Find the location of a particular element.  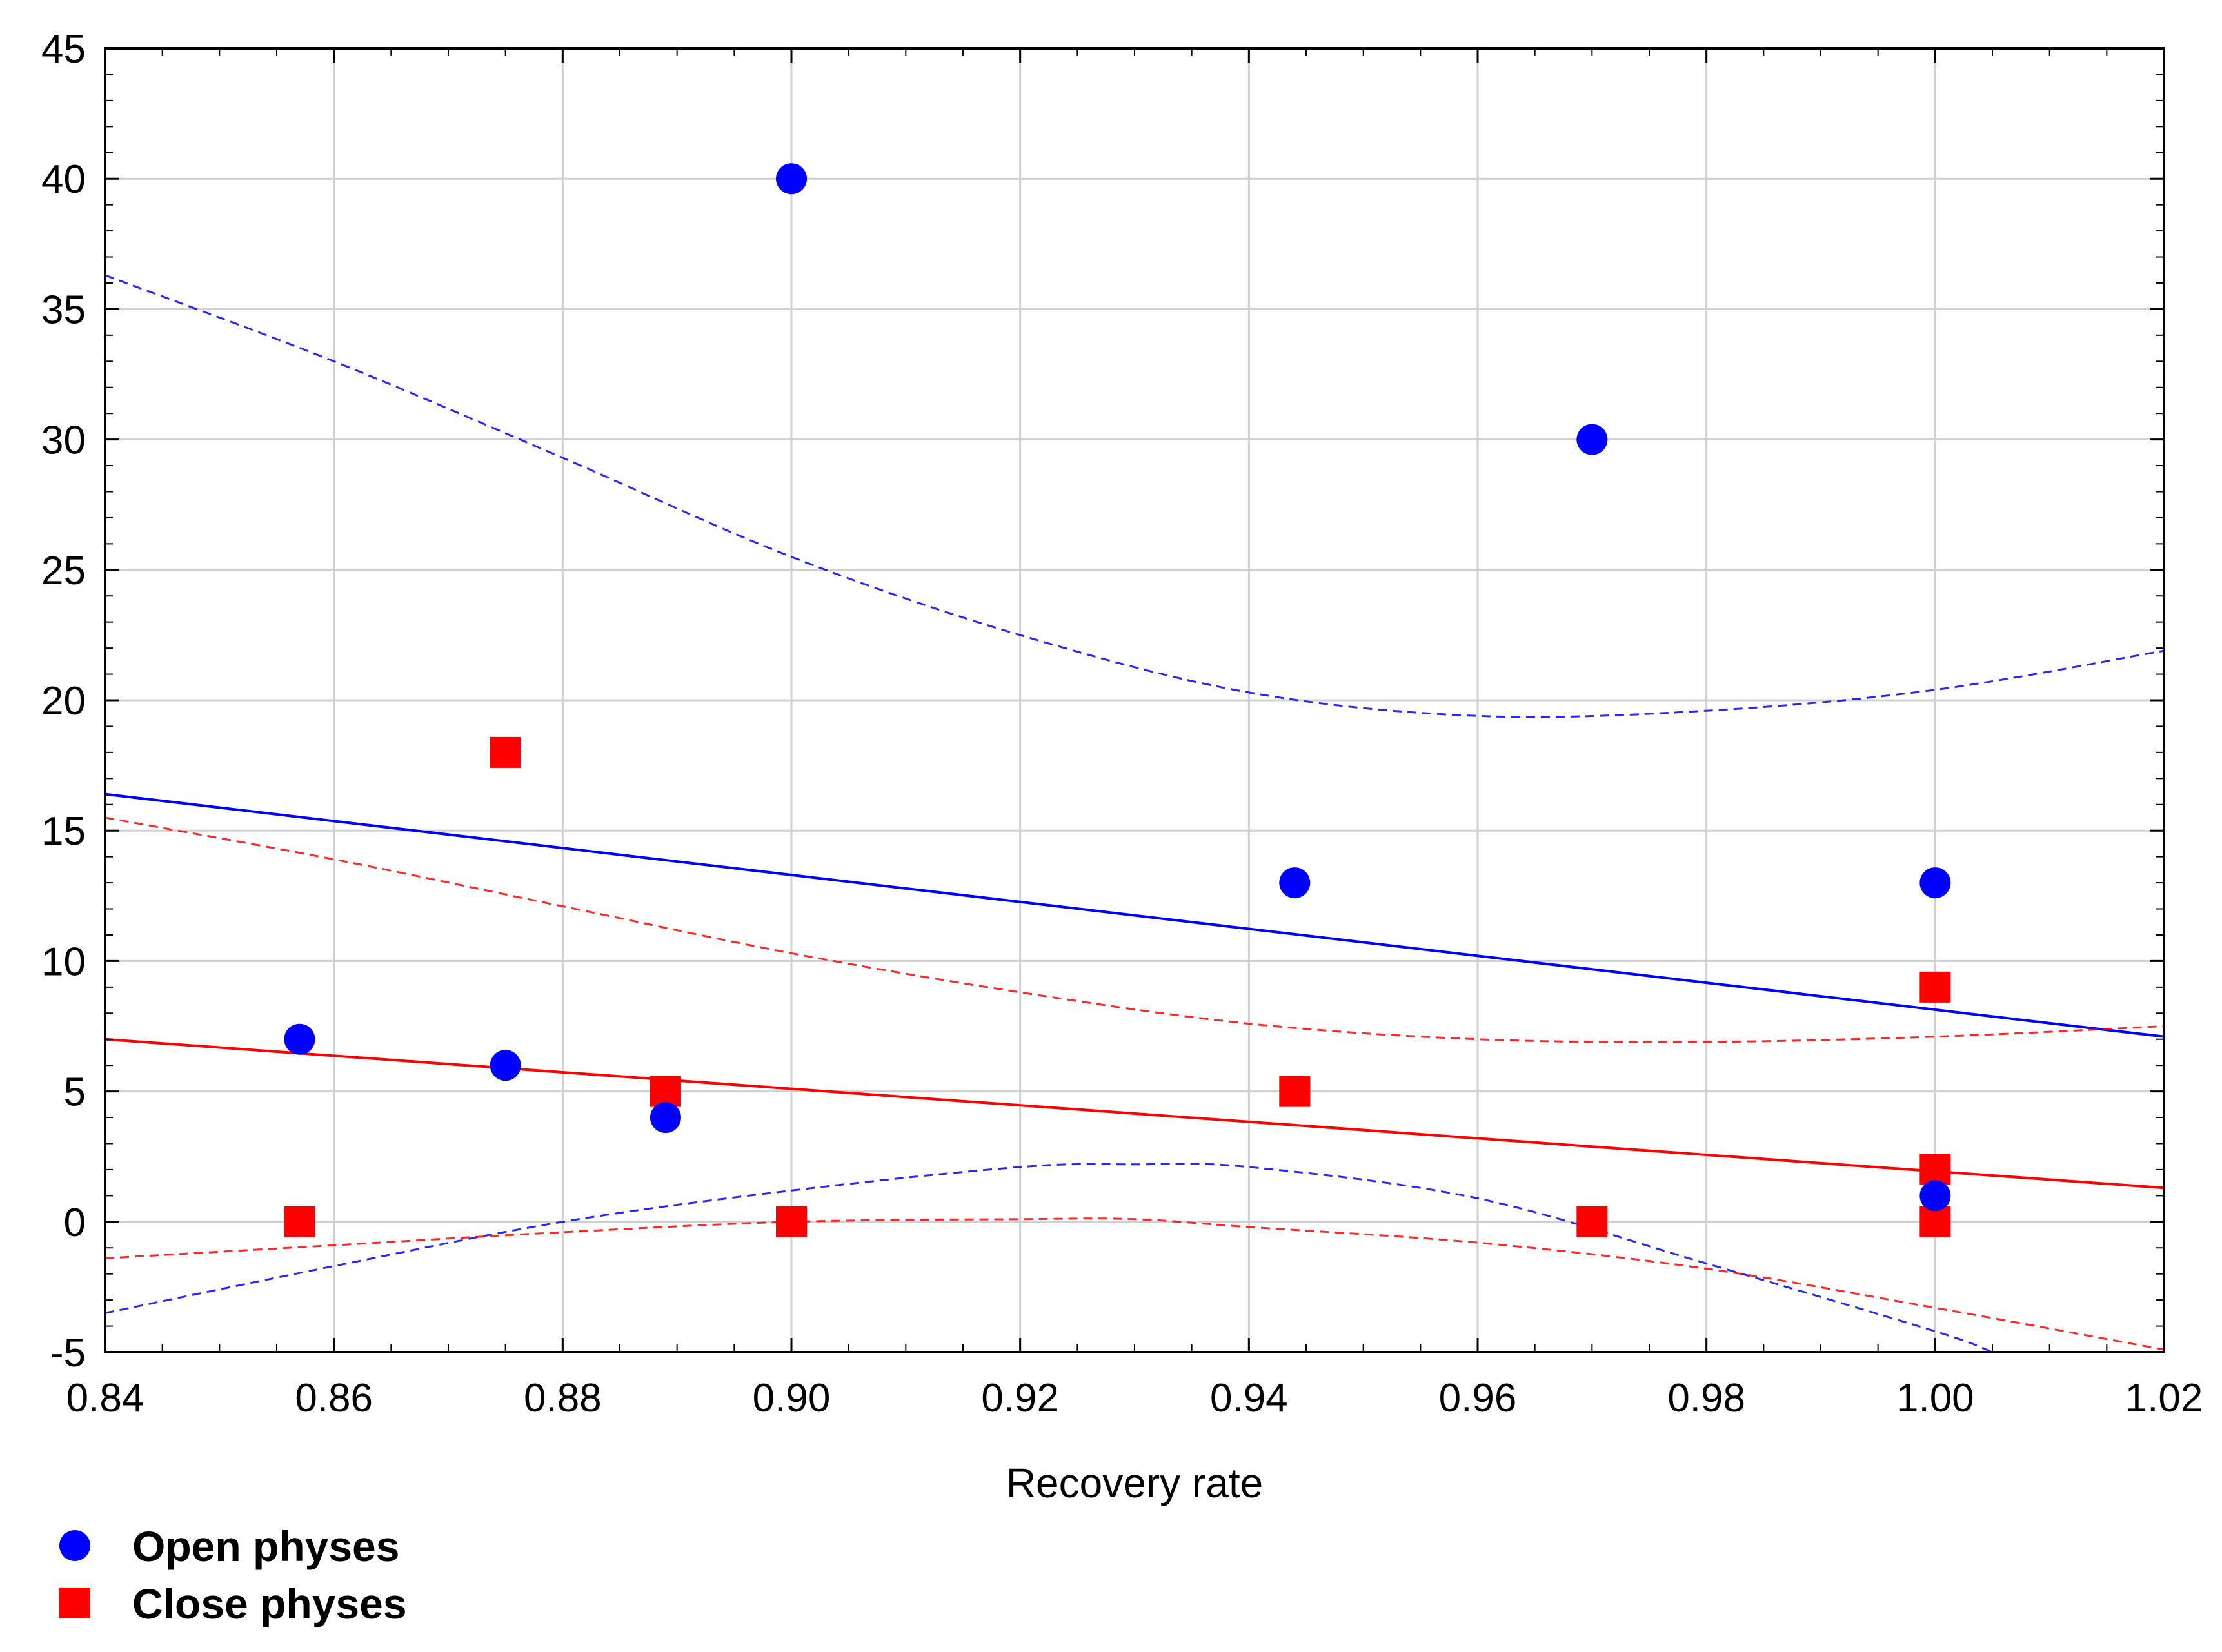

y-tick-label: 5 is located at coordinates (75, 1093).